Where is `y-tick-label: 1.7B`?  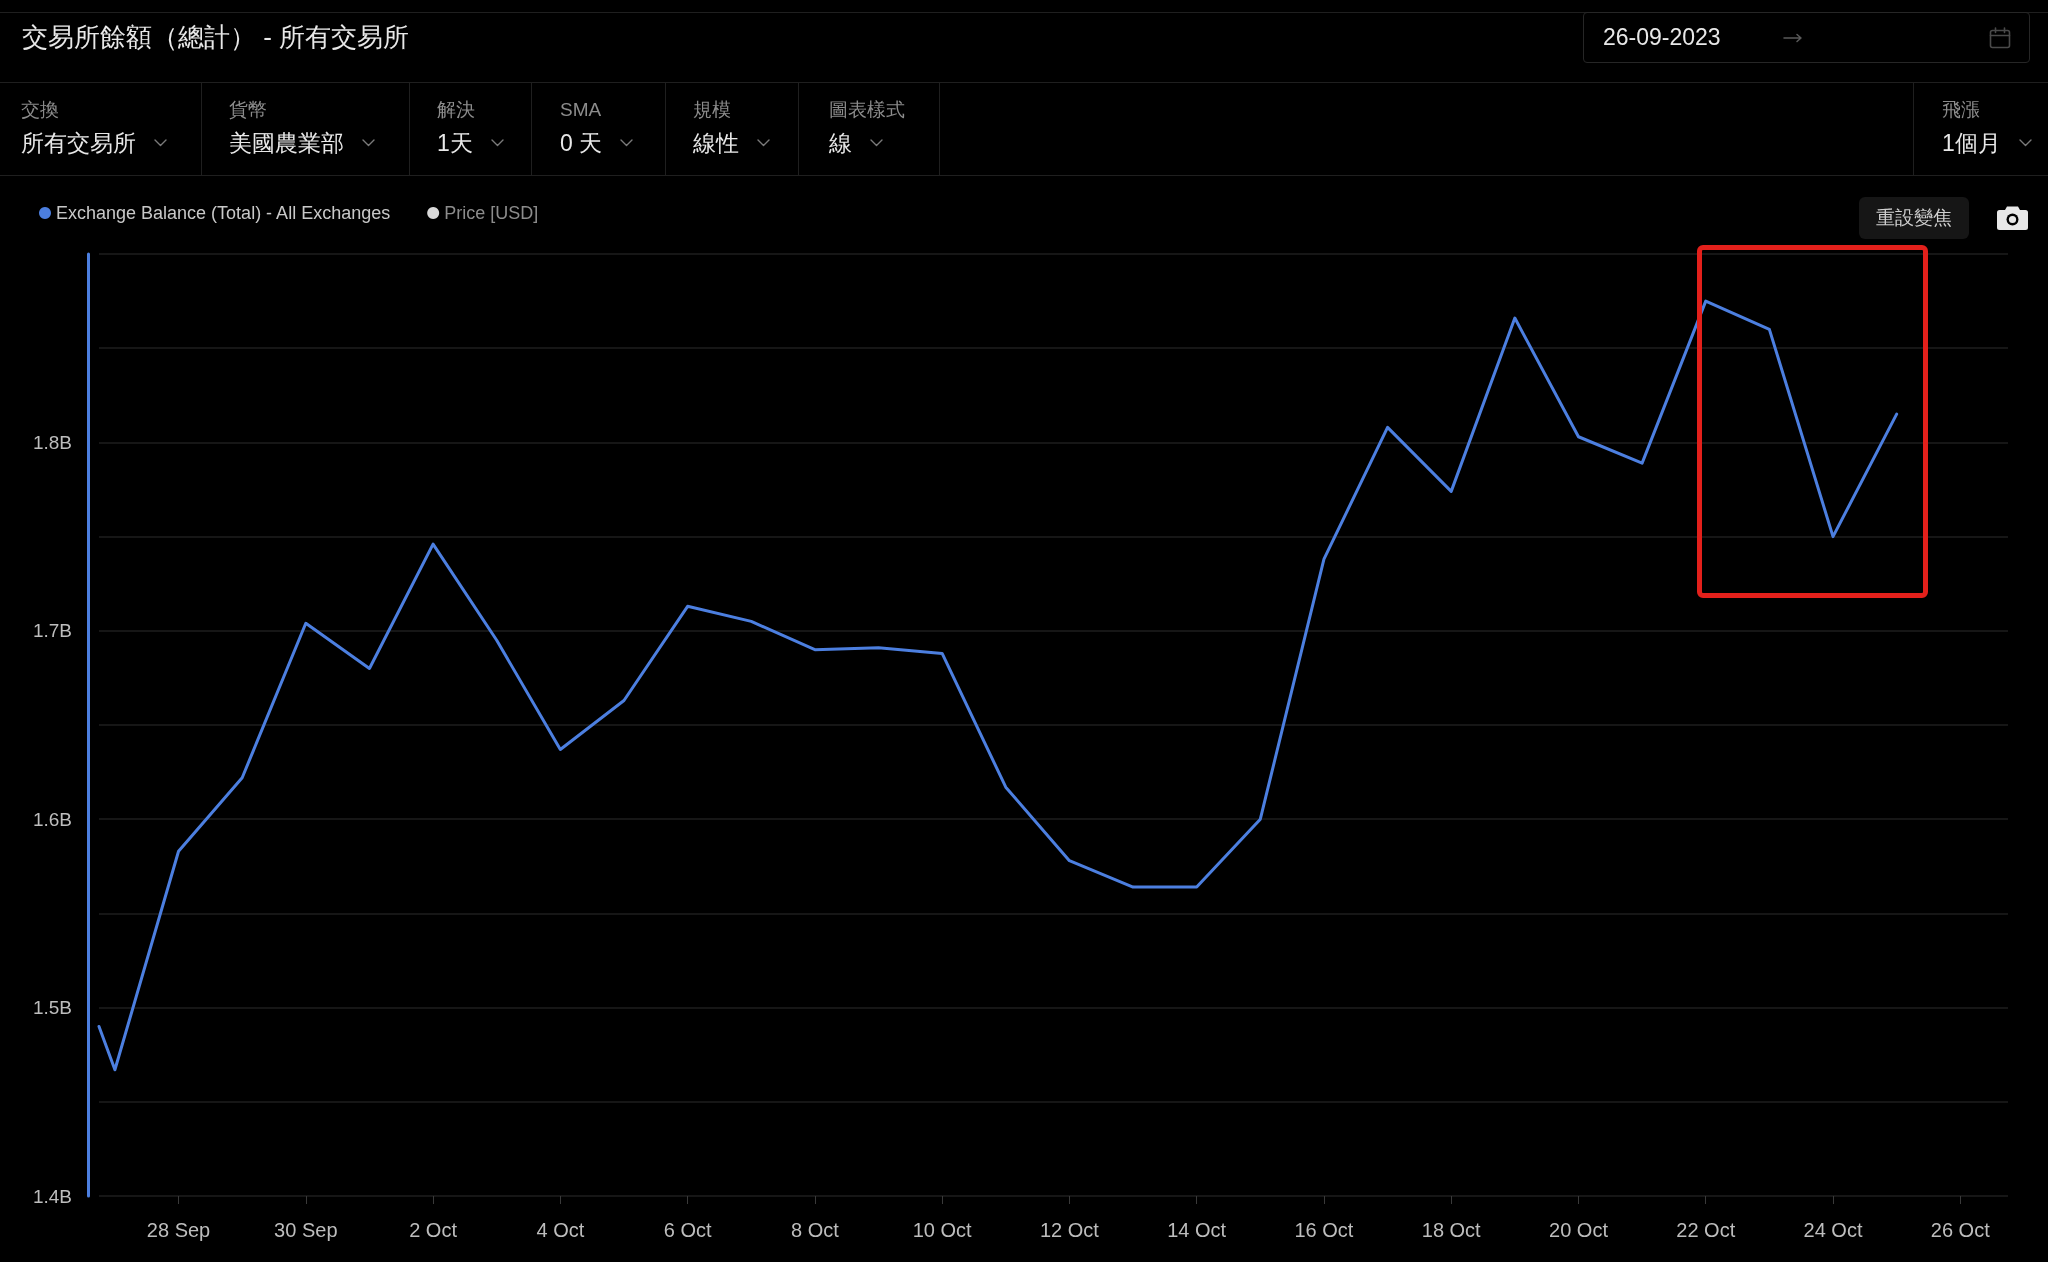
y-tick-label: 1.7B is located at coordinates (52, 631).